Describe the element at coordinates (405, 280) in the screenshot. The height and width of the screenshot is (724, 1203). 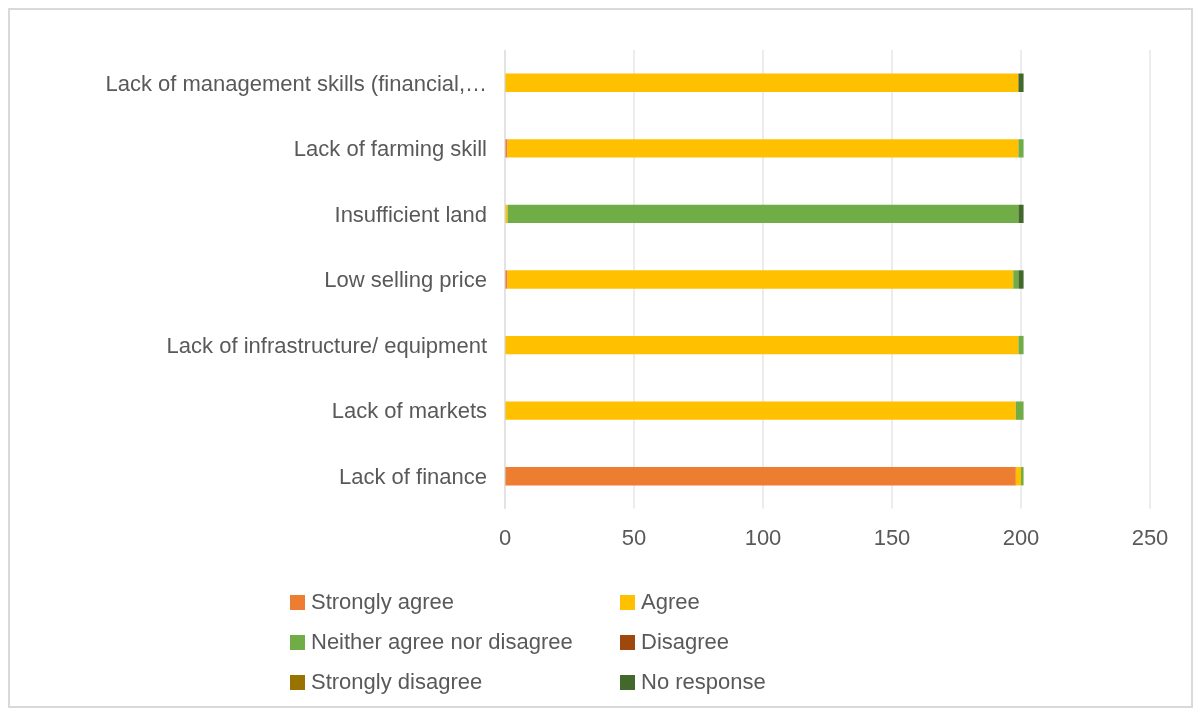
I see `y-tick-label: Low selling price` at that location.